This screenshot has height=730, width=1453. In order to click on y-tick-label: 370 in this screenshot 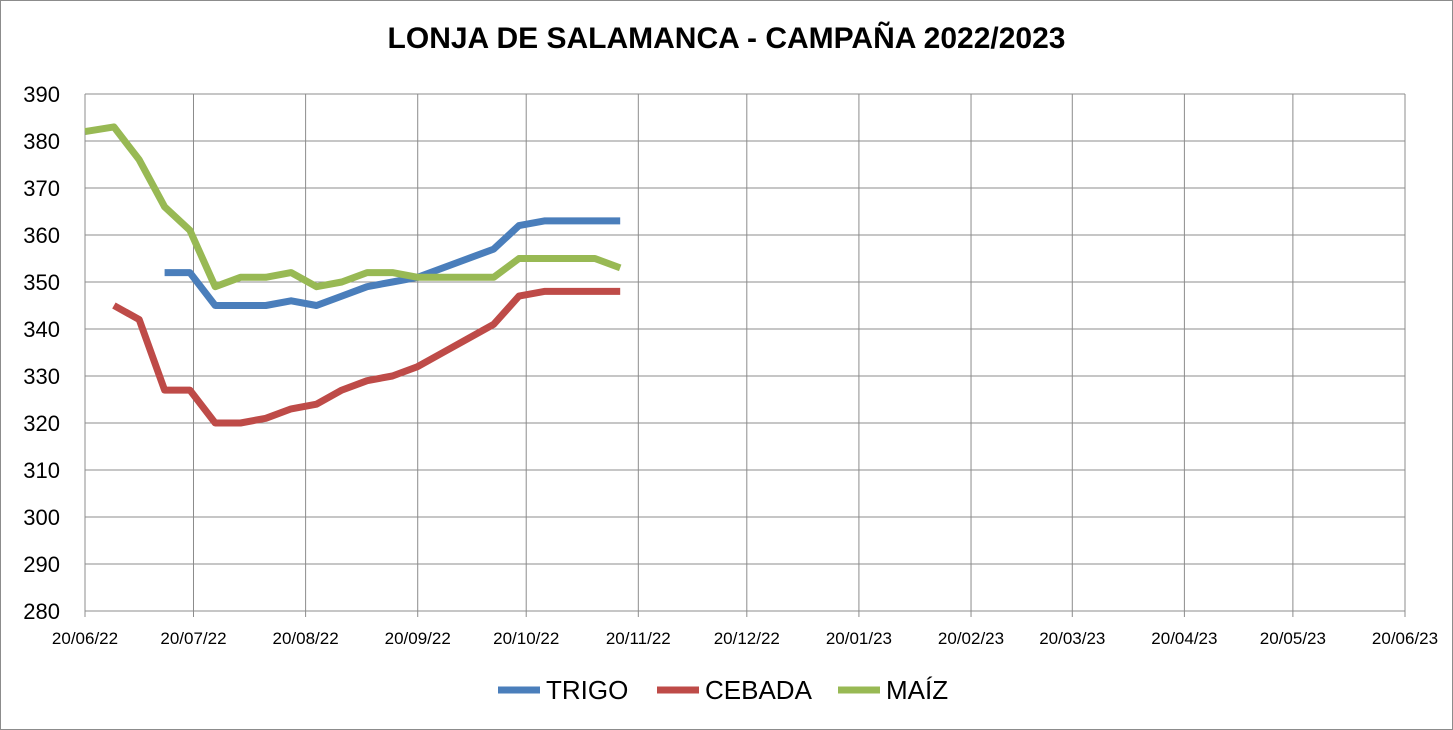, I will do `click(41, 188)`.